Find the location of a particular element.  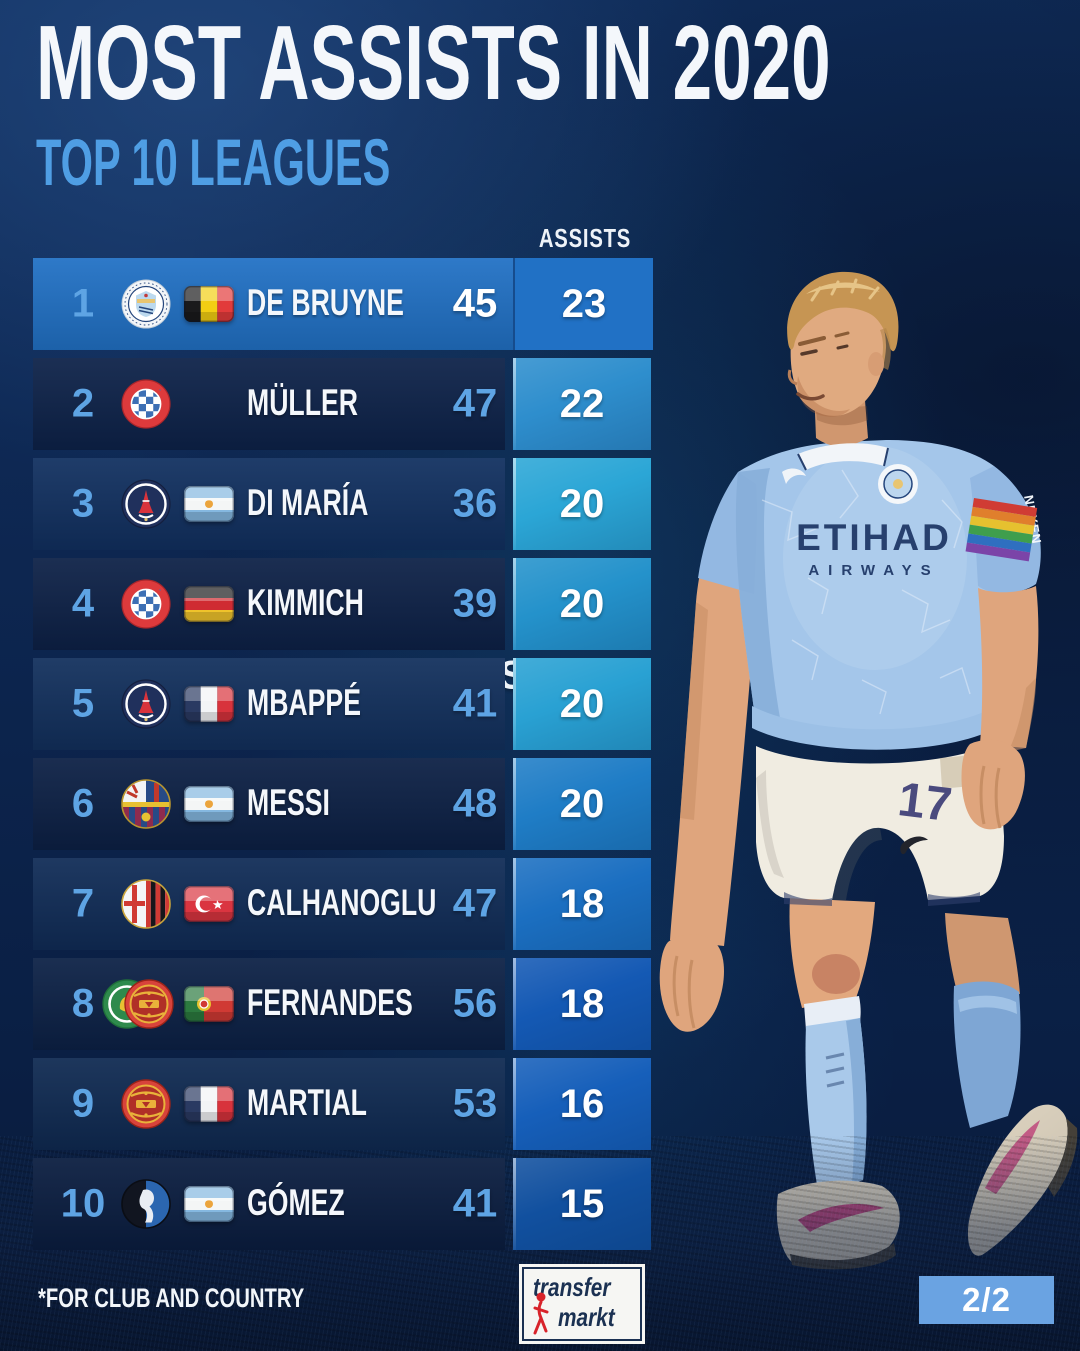

table-row: 5 MBAPPÉ 41 20 is located at coordinates (342, 704).